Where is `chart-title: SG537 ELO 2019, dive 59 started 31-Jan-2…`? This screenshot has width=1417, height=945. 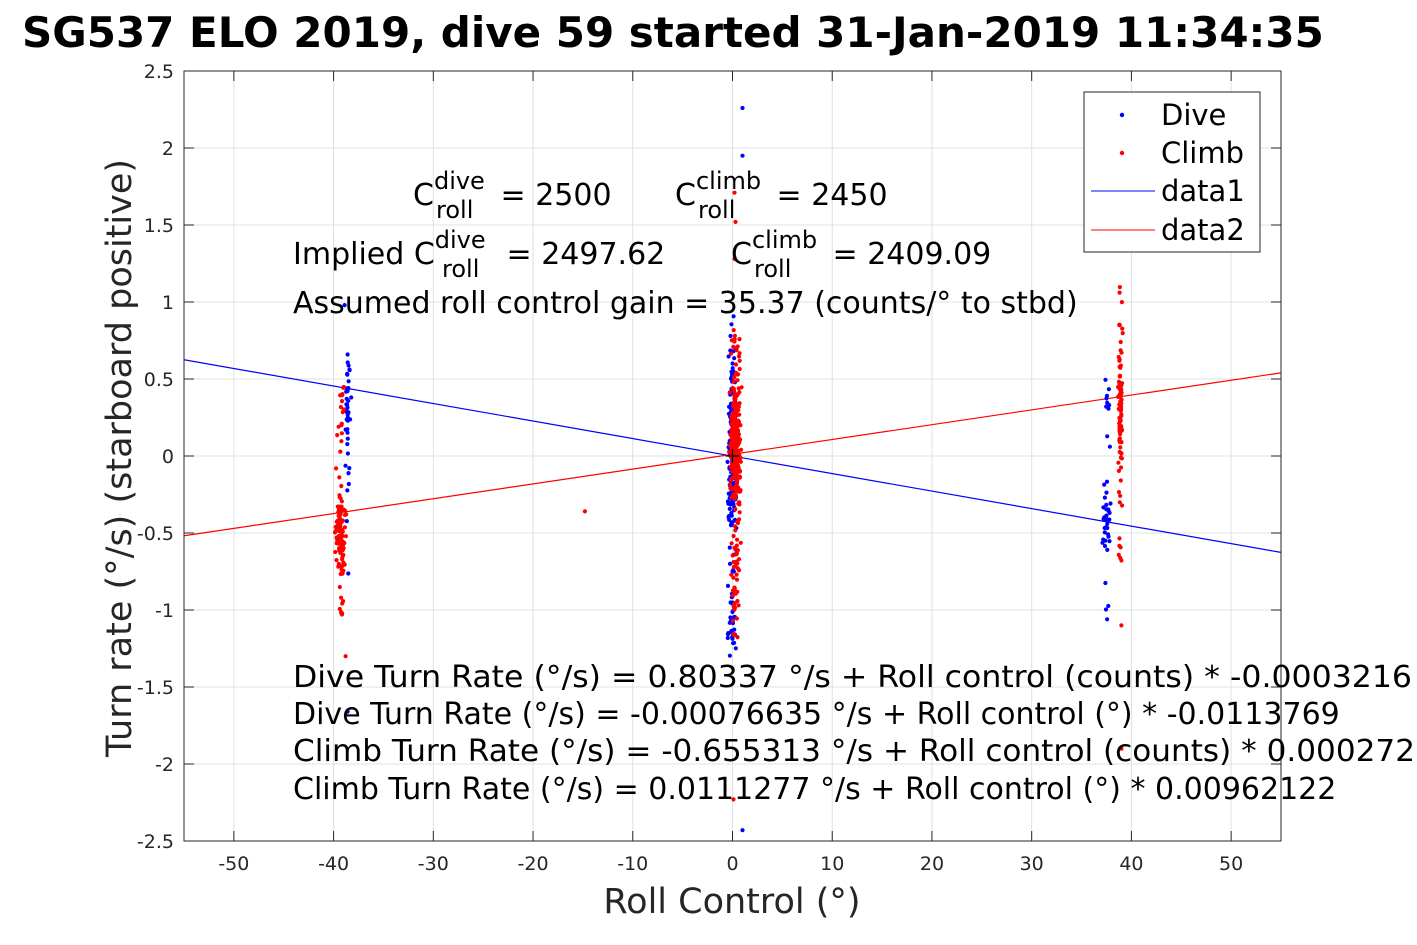
chart-title: SG537 ELO 2019, dive 59 started 31-Jan-2… is located at coordinates (673, 32).